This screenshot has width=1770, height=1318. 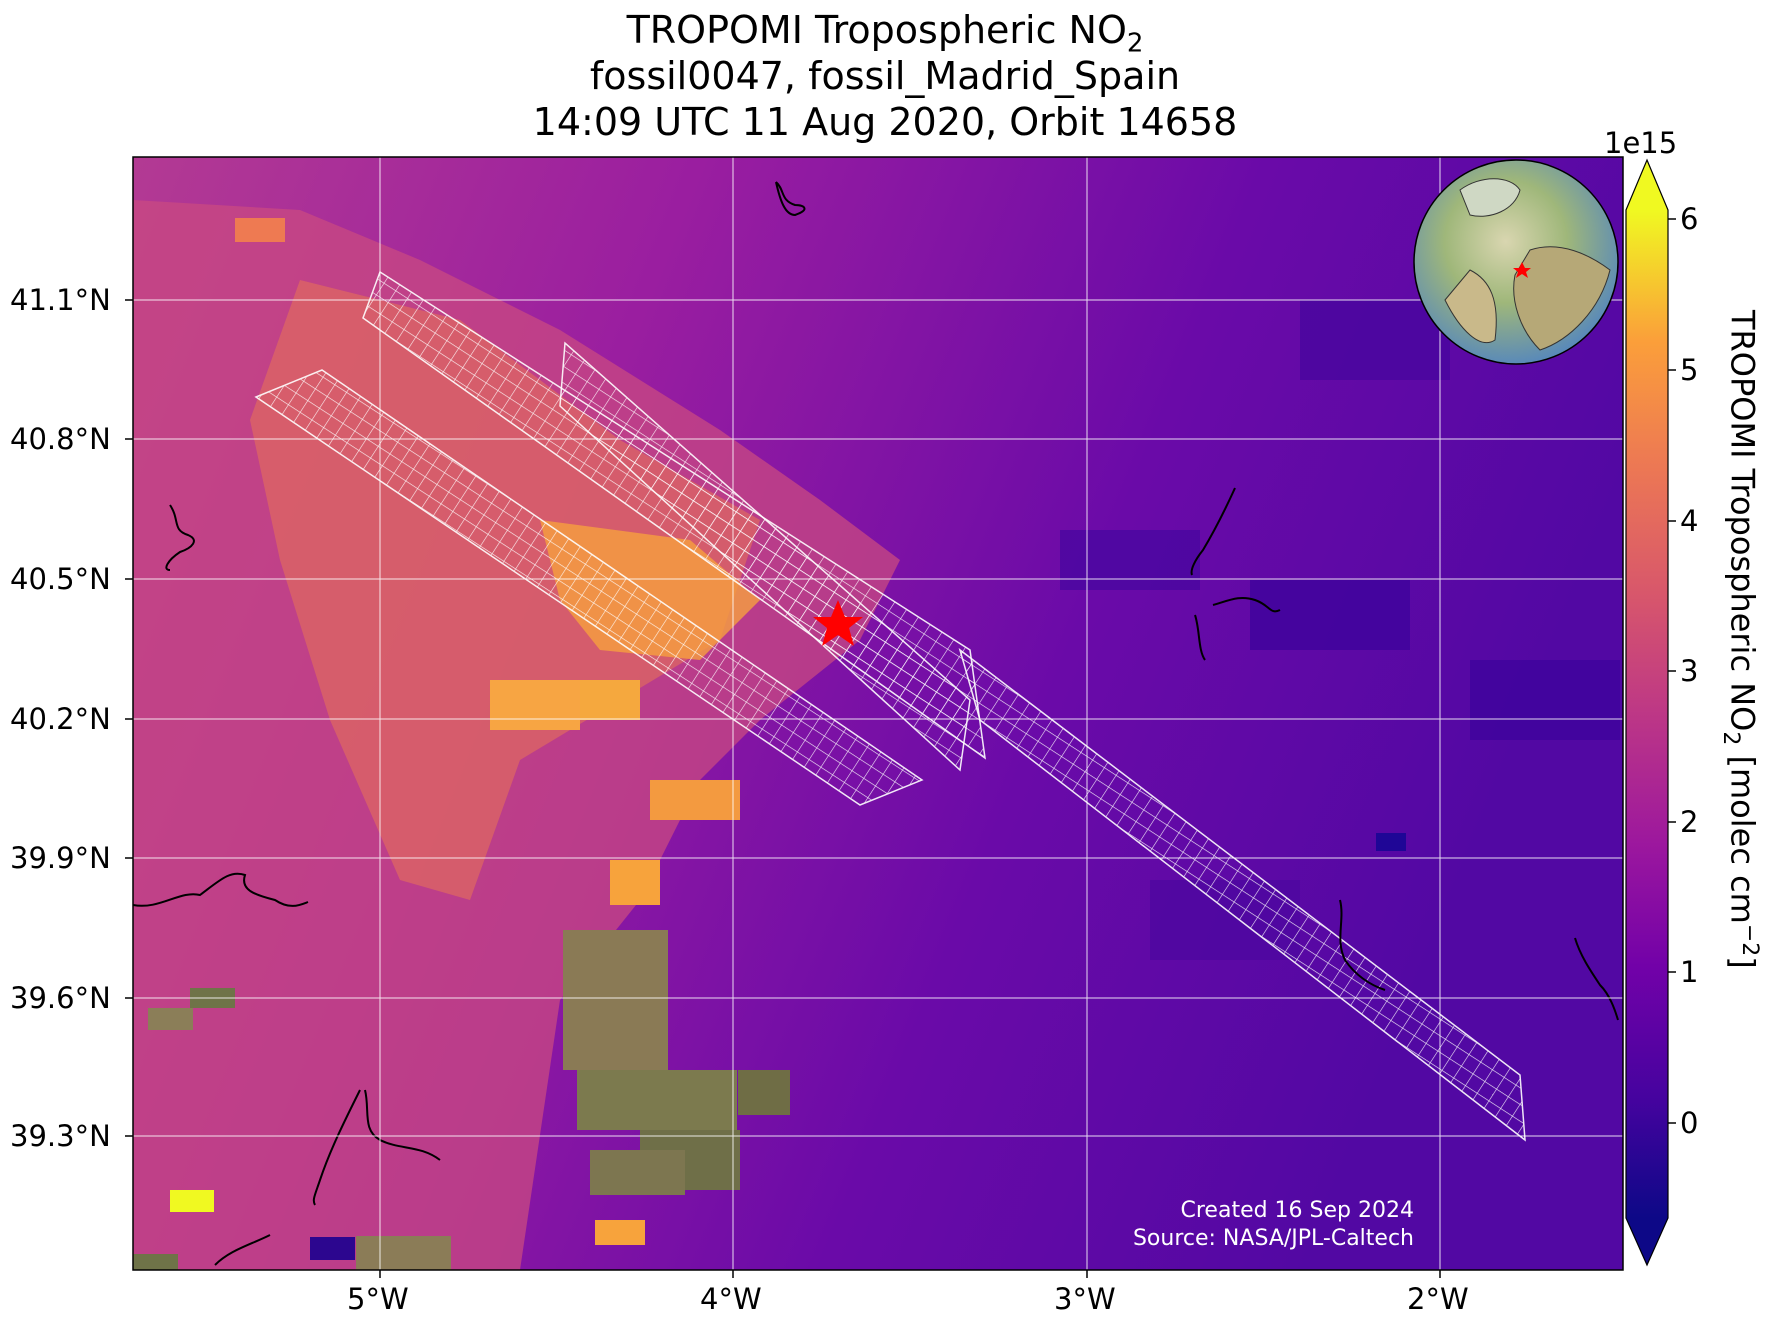 I want to click on colorbar-tick-label: 2, so click(x=1689, y=822).